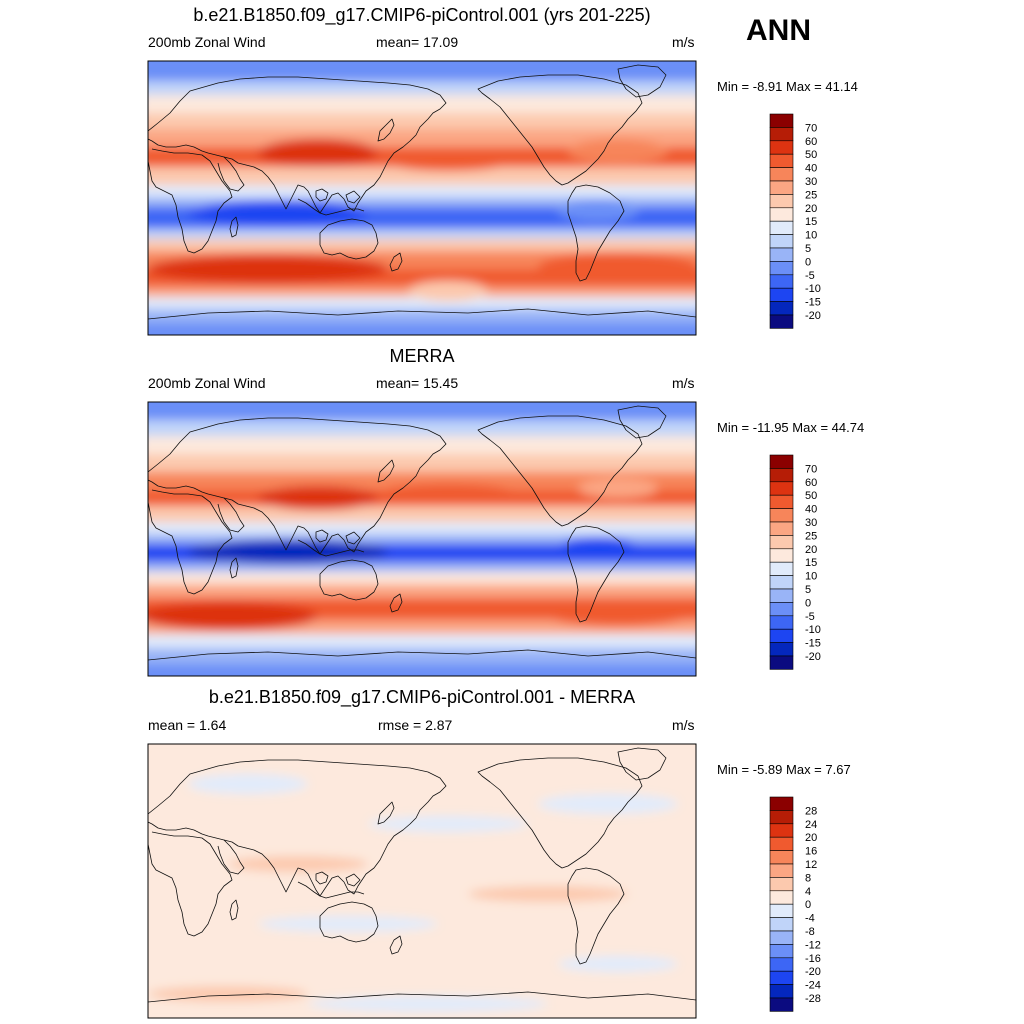 The height and width of the screenshot is (1024, 1024). I want to click on panel-2-mean-label: mean= 15.45, so click(417, 383).